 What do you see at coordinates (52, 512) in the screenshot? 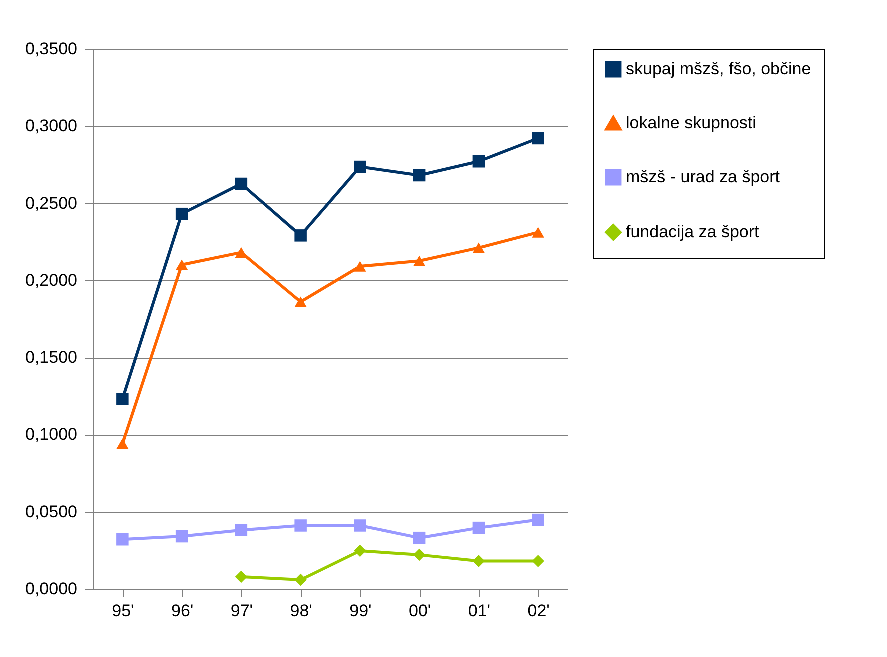
I see `y-tick-label: 0,0500` at bounding box center [52, 512].